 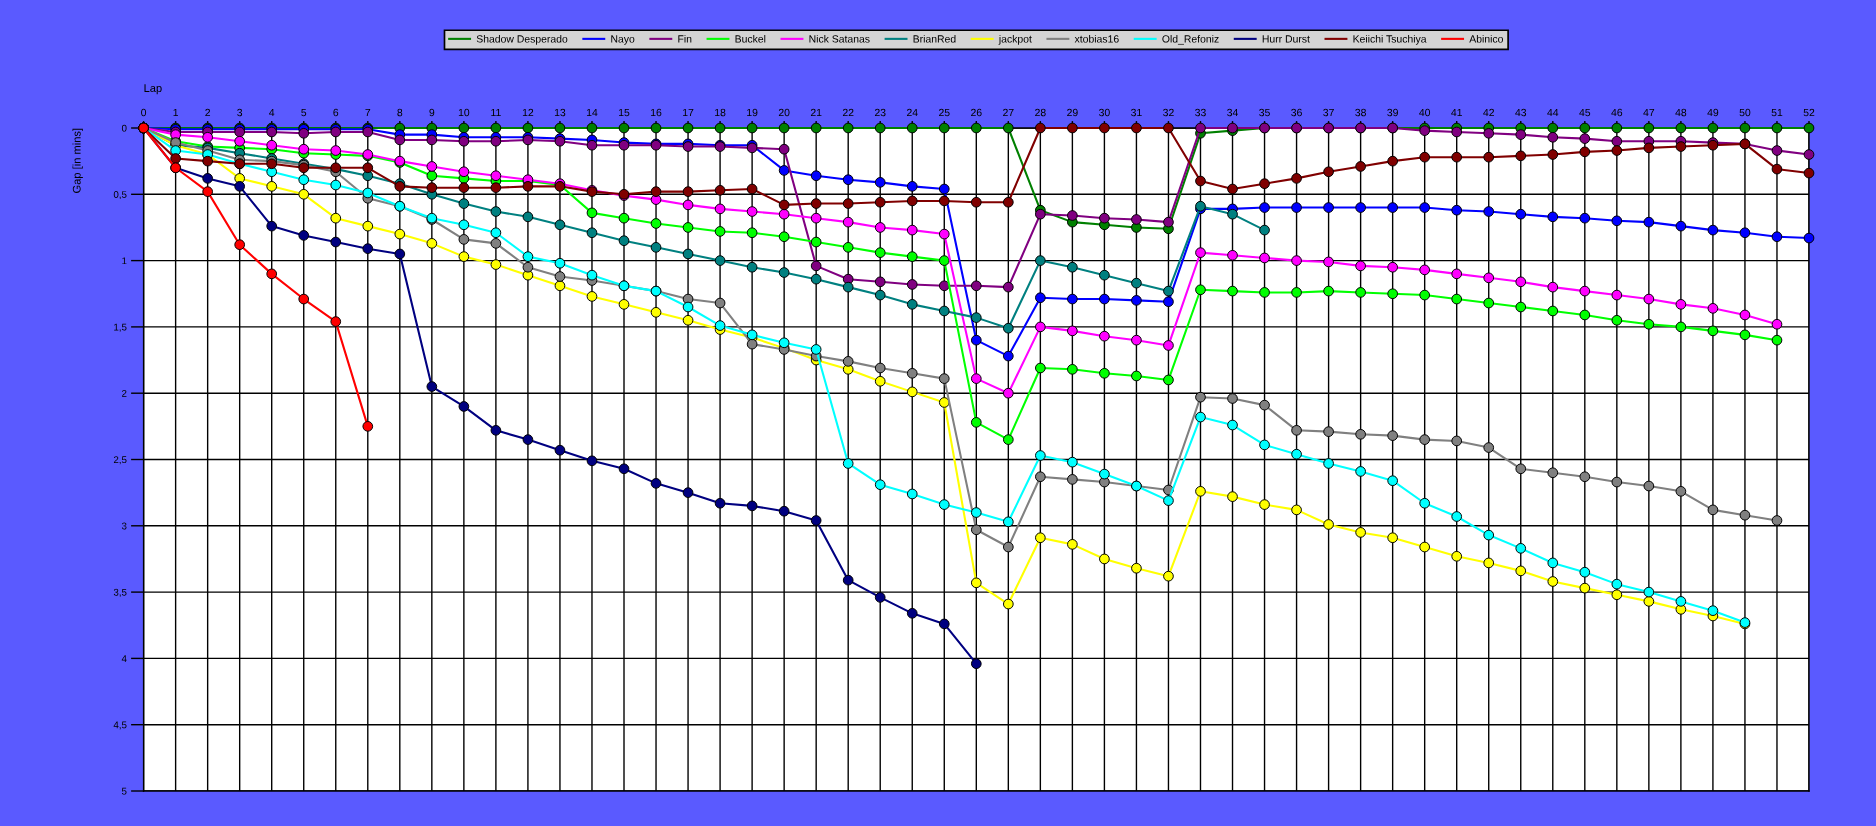 I want to click on x-tick-label: 27, so click(x=1008, y=112).